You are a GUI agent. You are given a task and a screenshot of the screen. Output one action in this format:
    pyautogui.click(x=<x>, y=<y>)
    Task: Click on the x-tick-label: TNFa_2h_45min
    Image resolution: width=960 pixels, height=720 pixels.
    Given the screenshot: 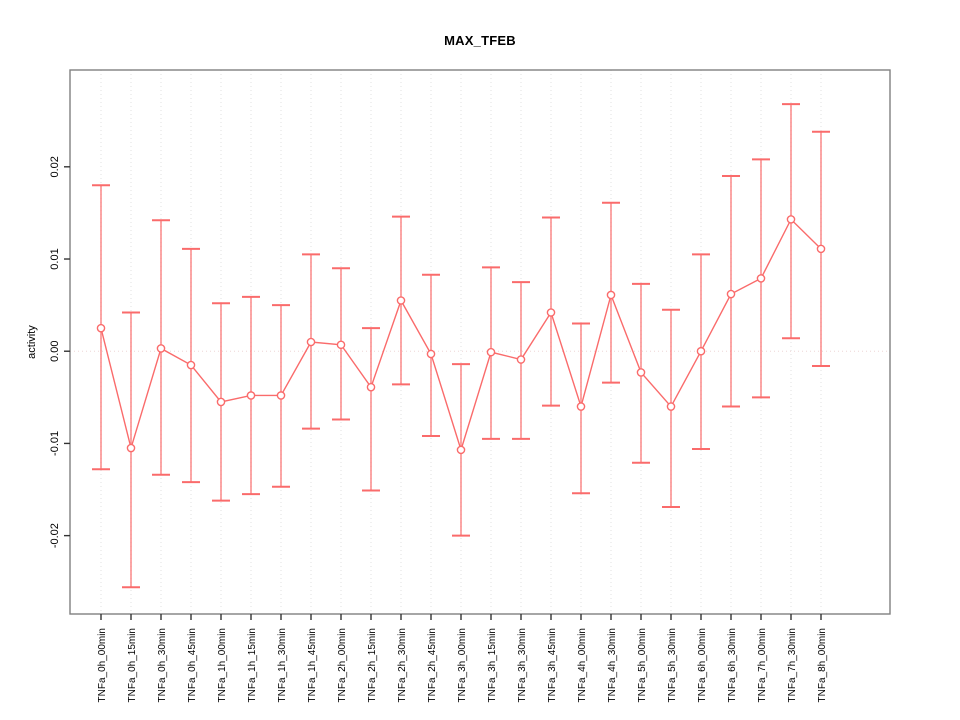 What is the action you would take?
    pyautogui.click(x=432, y=665)
    